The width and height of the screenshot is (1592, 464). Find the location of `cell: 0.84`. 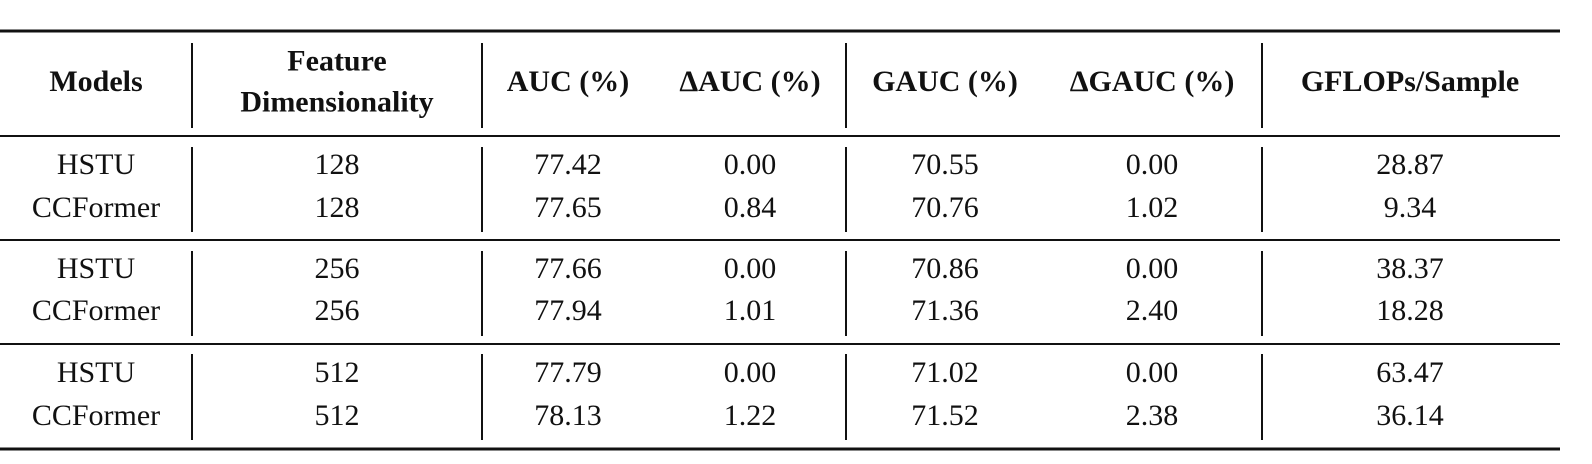

cell: 0.84 is located at coordinates (750, 207).